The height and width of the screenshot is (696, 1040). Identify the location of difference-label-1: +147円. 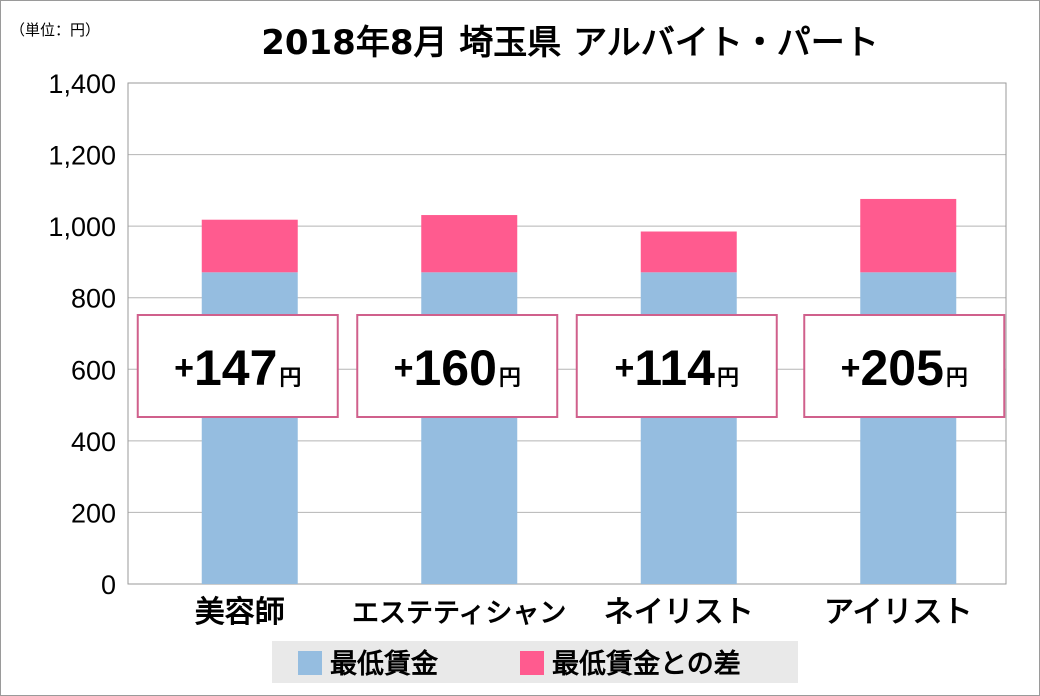
(237, 368).